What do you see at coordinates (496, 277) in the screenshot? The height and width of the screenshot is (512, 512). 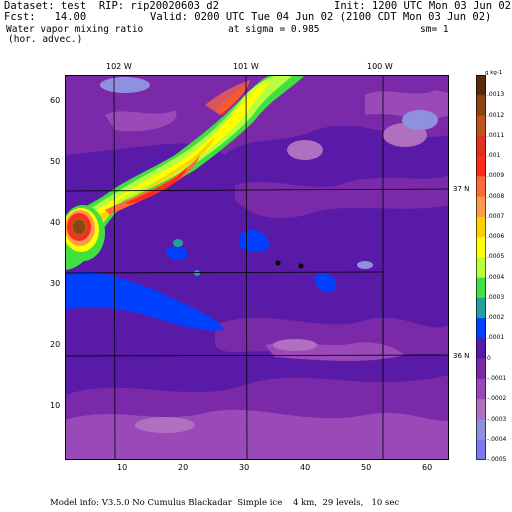 I see `legend-label: .0004` at bounding box center [496, 277].